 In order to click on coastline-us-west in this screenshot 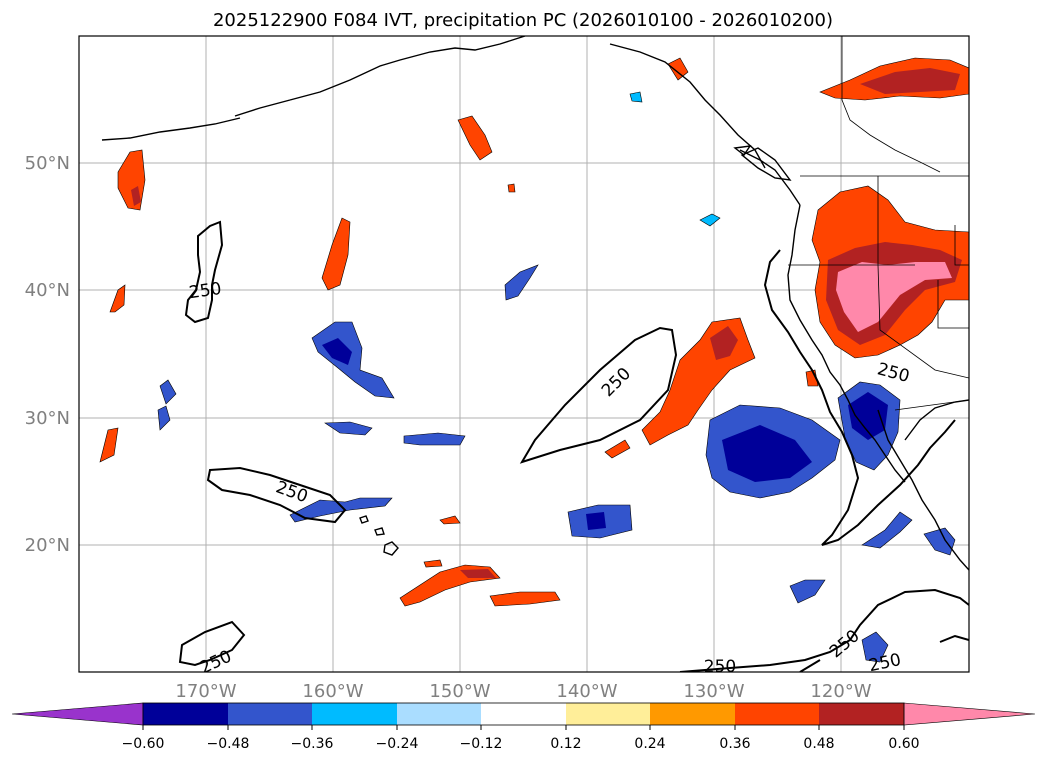, I will do `click(846, 343)`.